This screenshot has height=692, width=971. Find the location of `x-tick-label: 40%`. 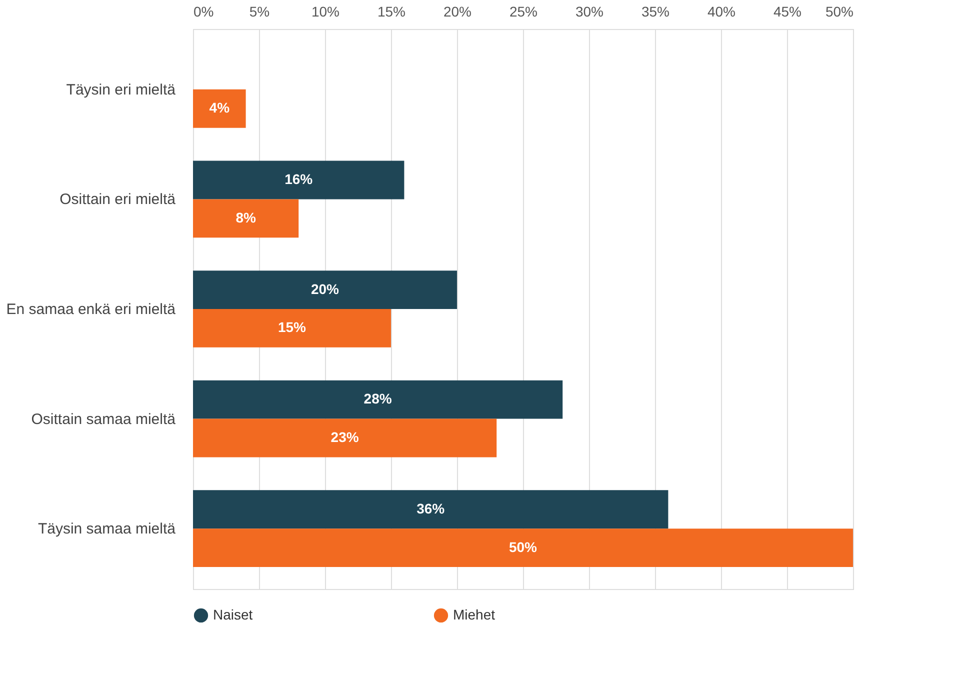

x-tick-label: 40% is located at coordinates (721, 12).